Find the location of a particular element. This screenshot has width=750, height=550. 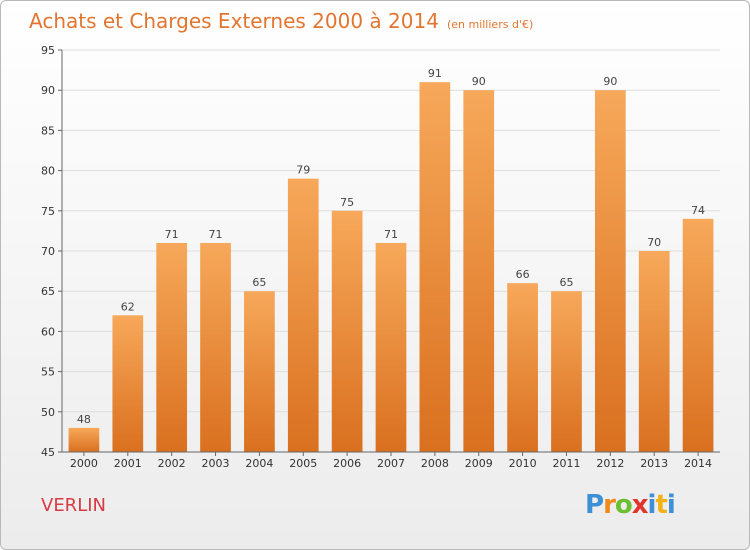

data-label-2008: 91 is located at coordinates (435, 73).